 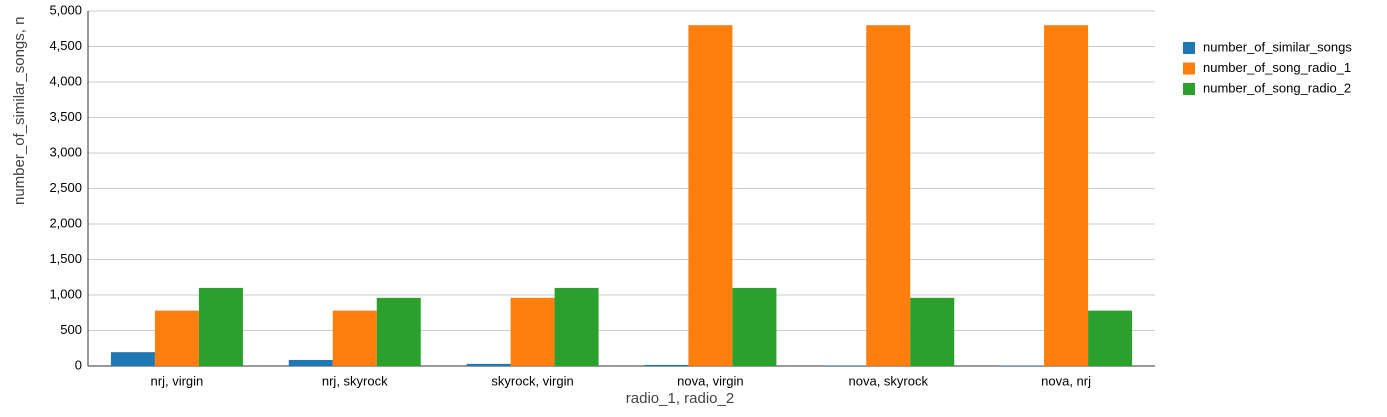 I want to click on y-tick-label: 500, so click(x=71, y=329).